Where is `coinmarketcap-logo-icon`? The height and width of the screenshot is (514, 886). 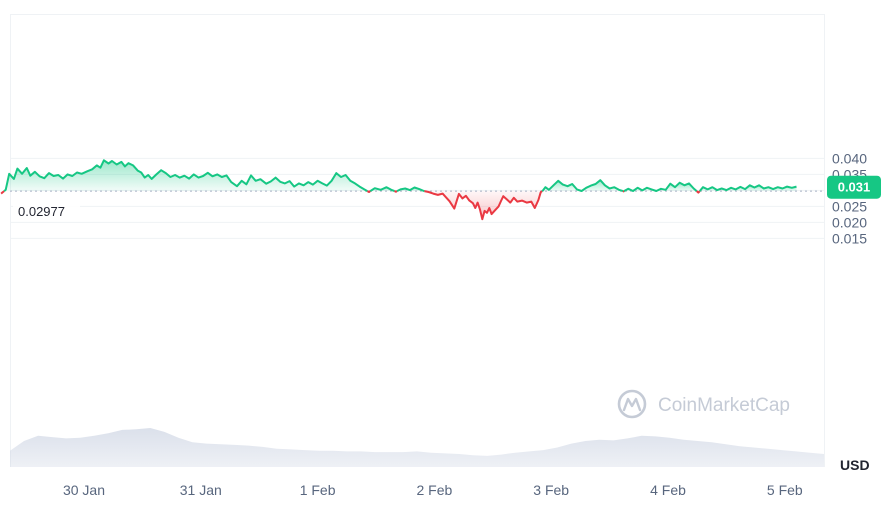 coinmarketcap-logo-icon is located at coordinates (632, 404).